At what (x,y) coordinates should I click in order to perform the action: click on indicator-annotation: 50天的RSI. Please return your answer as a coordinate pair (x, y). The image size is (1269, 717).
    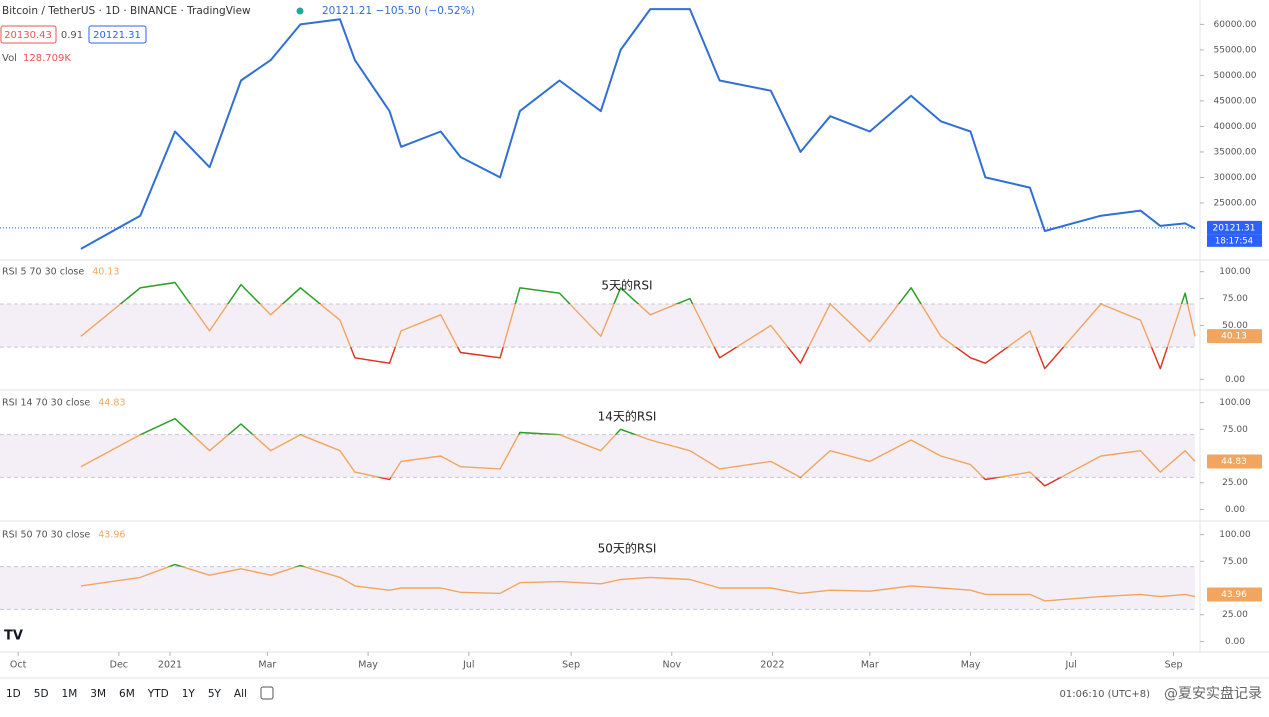
    Looking at the image, I should click on (627, 548).